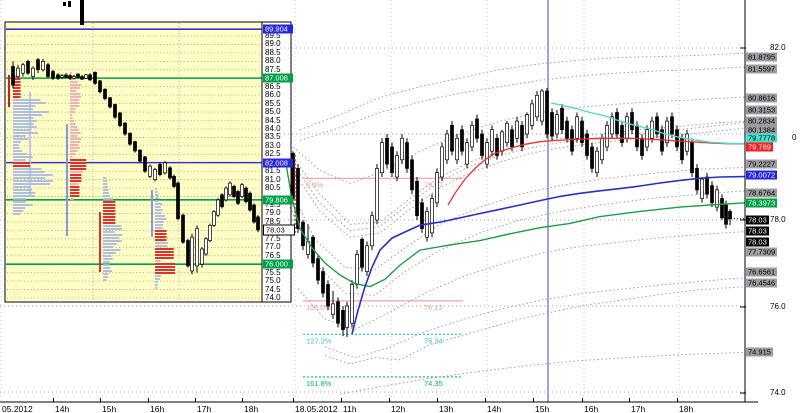 The image size is (800, 413). I want to click on stray-candle-mark, so click(64, 4).